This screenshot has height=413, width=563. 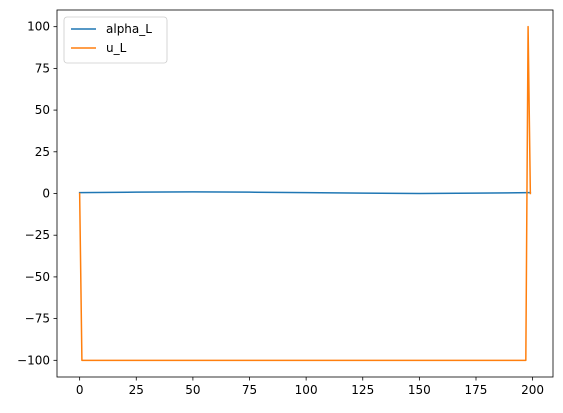 What do you see at coordinates (115, 40) in the screenshot?
I see `legend: alpha_L u_L` at bounding box center [115, 40].